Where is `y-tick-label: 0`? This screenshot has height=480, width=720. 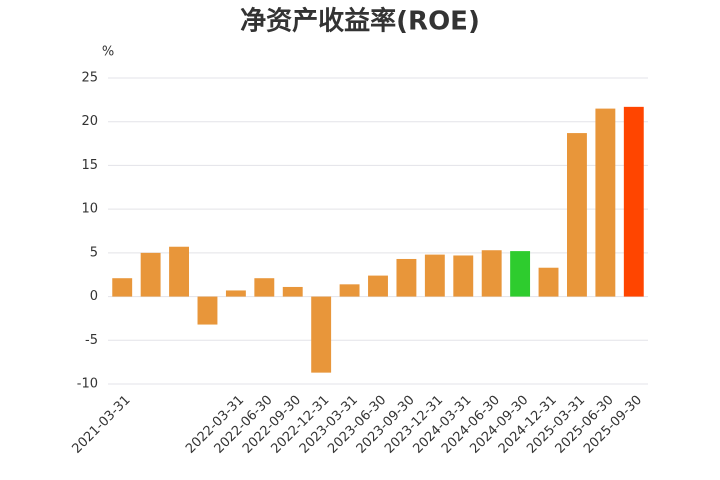
y-tick-label: 0 is located at coordinates (94, 296).